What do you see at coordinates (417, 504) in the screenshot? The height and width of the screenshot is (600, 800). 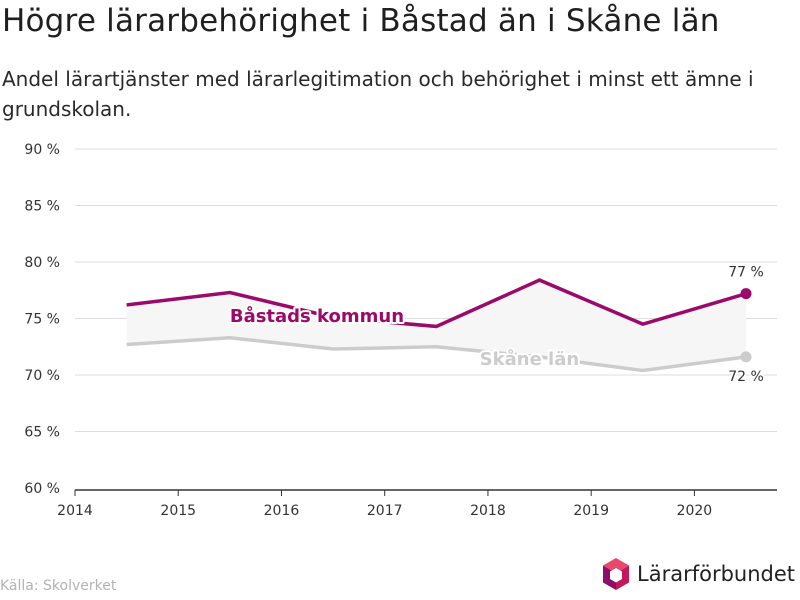 I see `x-axis: 2014 2015 2016 2017 2018 2019 2020` at bounding box center [417, 504].